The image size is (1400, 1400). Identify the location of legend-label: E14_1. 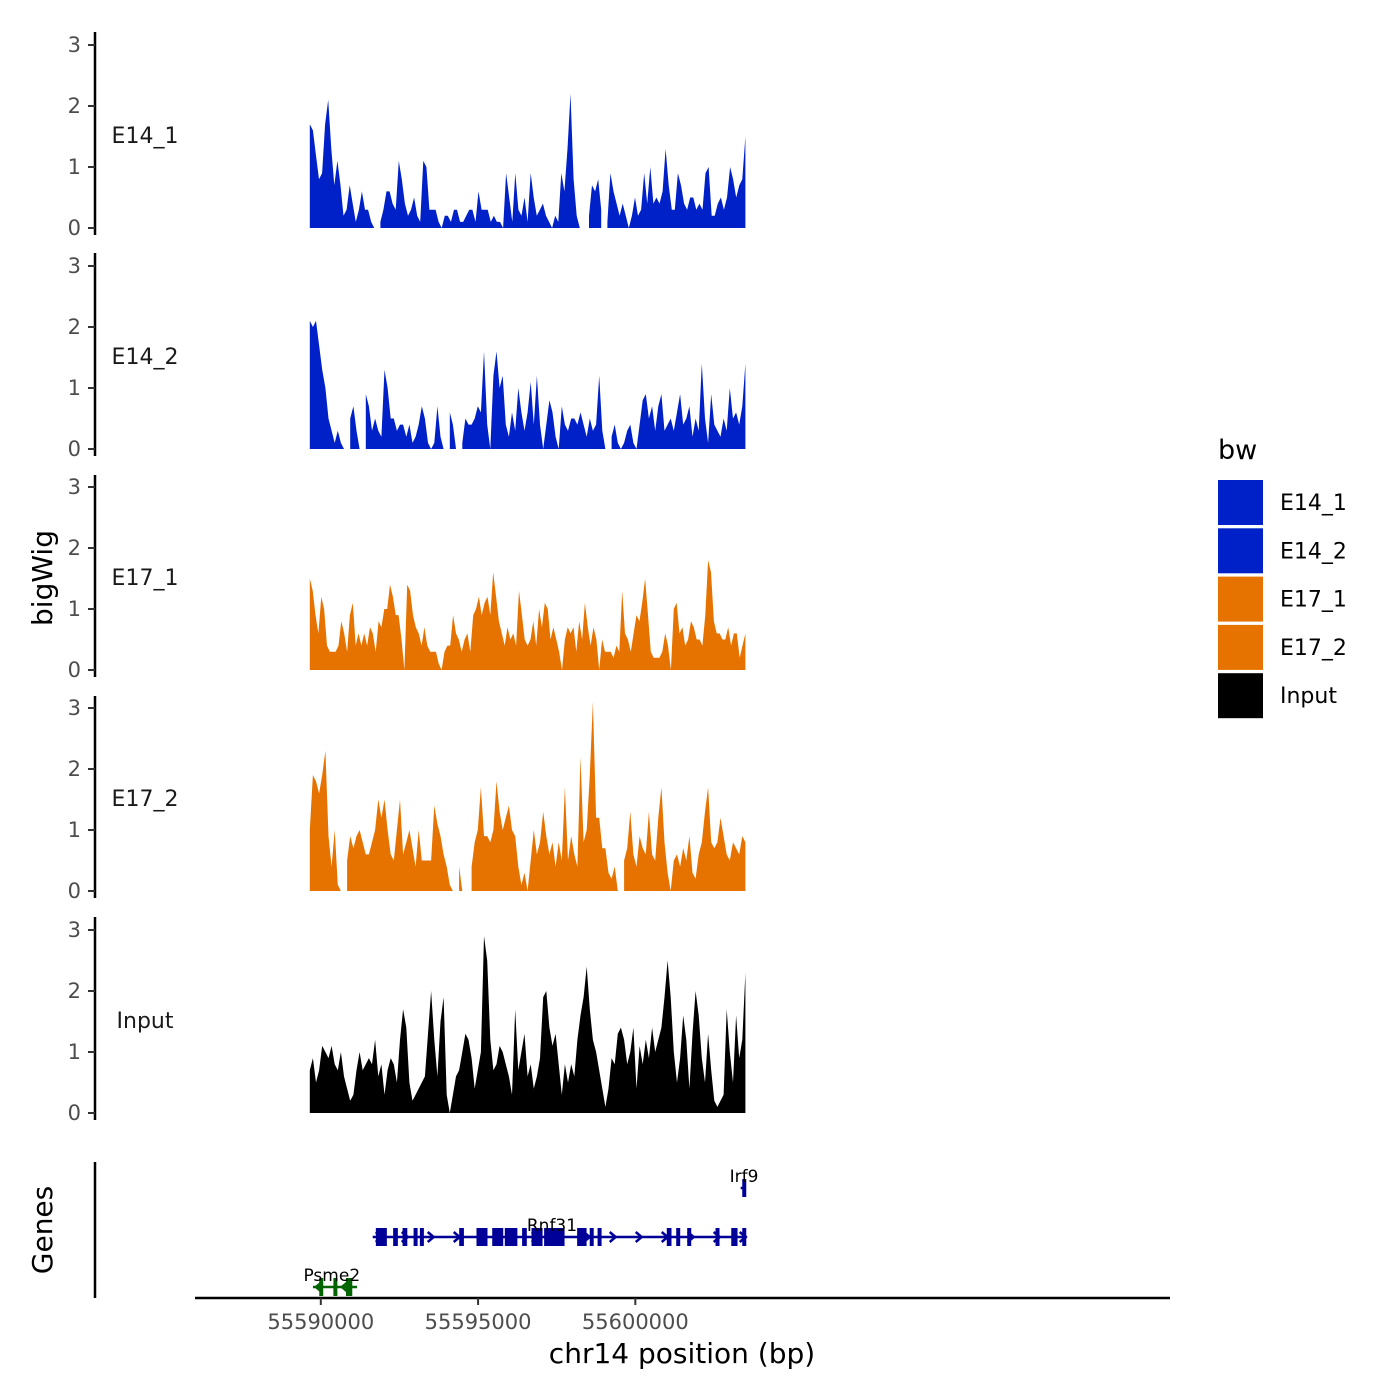
(1313, 503).